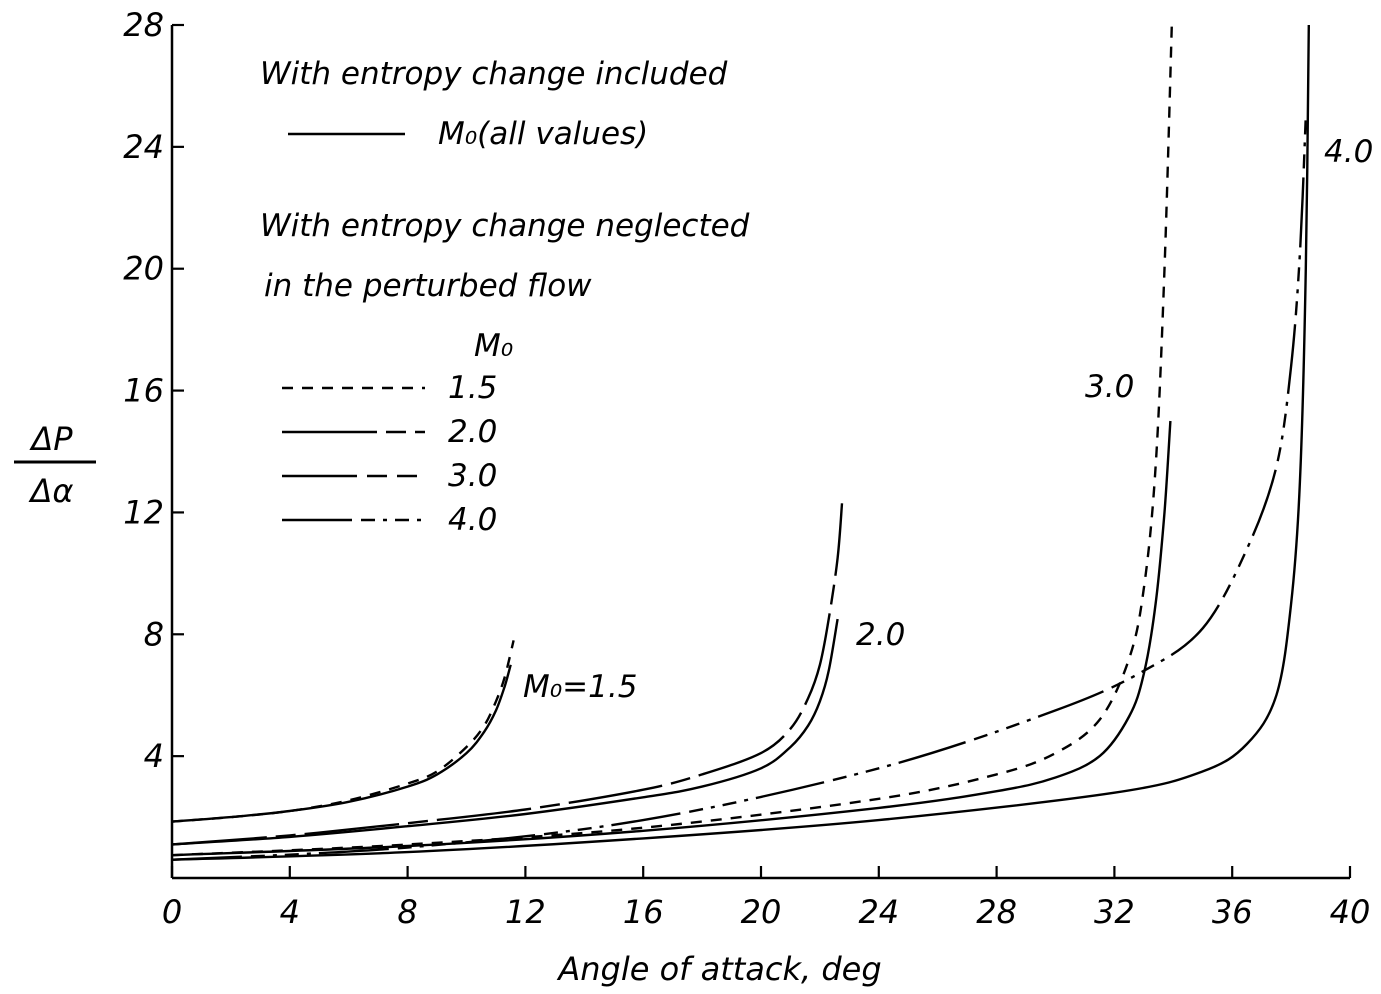 The width and height of the screenshot is (1381, 994). What do you see at coordinates (1114, 912) in the screenshot?
I see `x-tick-label: 32` at bounding box center [1114, 912].